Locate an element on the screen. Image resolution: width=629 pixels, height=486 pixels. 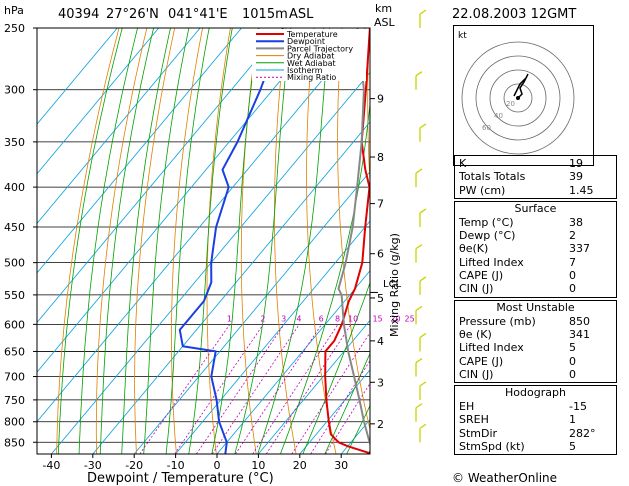
km-axis-title: km is located at coordinates (383, 8).